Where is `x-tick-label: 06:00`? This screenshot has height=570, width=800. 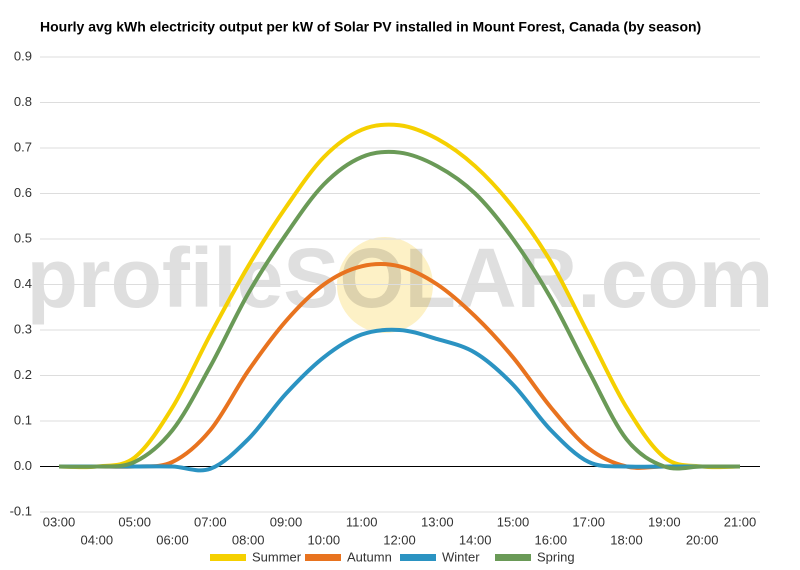
x-tick-label: 06:00 is located at coordinates (172, 539).